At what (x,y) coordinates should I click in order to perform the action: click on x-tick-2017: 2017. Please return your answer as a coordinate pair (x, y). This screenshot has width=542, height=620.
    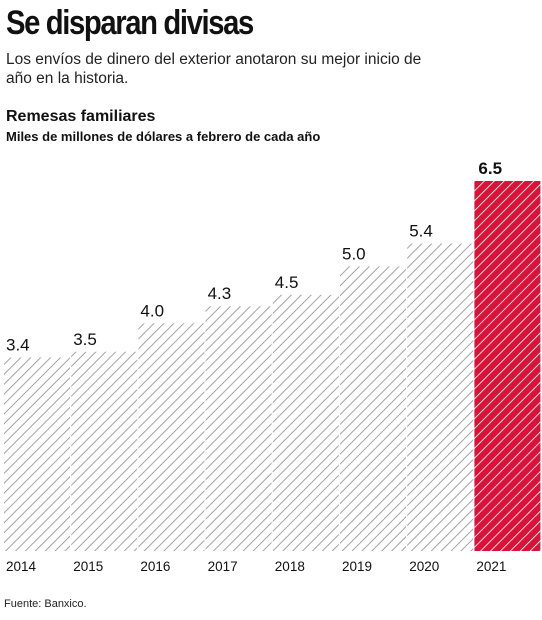
    Looking at the image, I should click on (223, 566).